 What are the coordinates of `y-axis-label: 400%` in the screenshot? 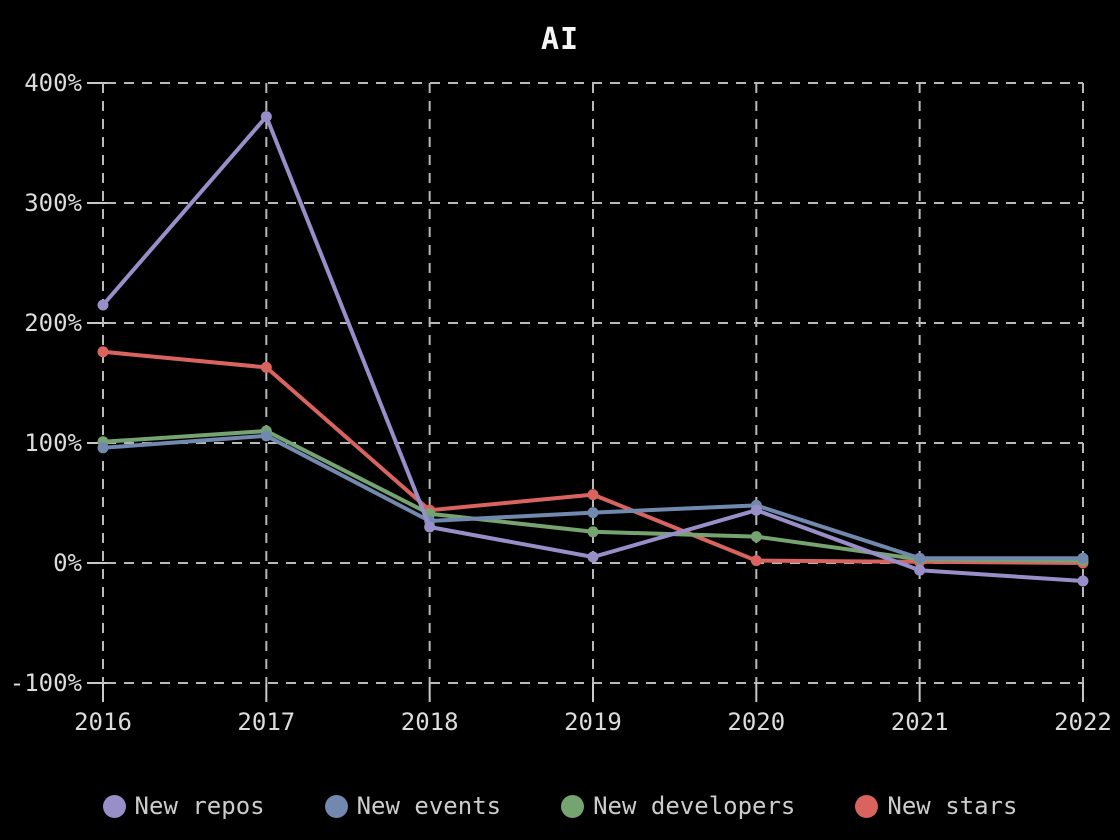 It's located at (53, 83).